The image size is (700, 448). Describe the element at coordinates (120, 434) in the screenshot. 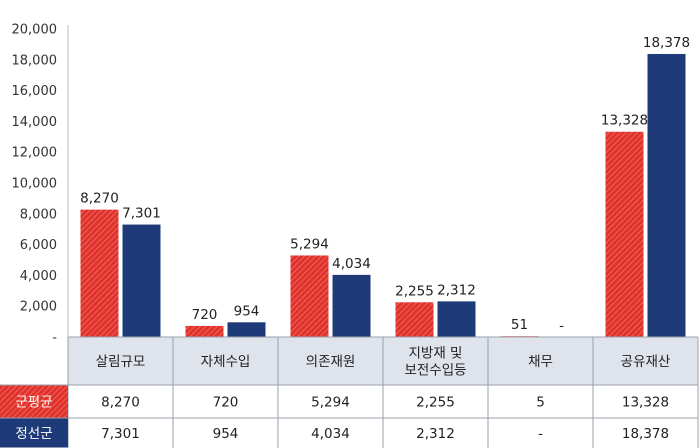

I see `table-cell: 7,301` at that location.